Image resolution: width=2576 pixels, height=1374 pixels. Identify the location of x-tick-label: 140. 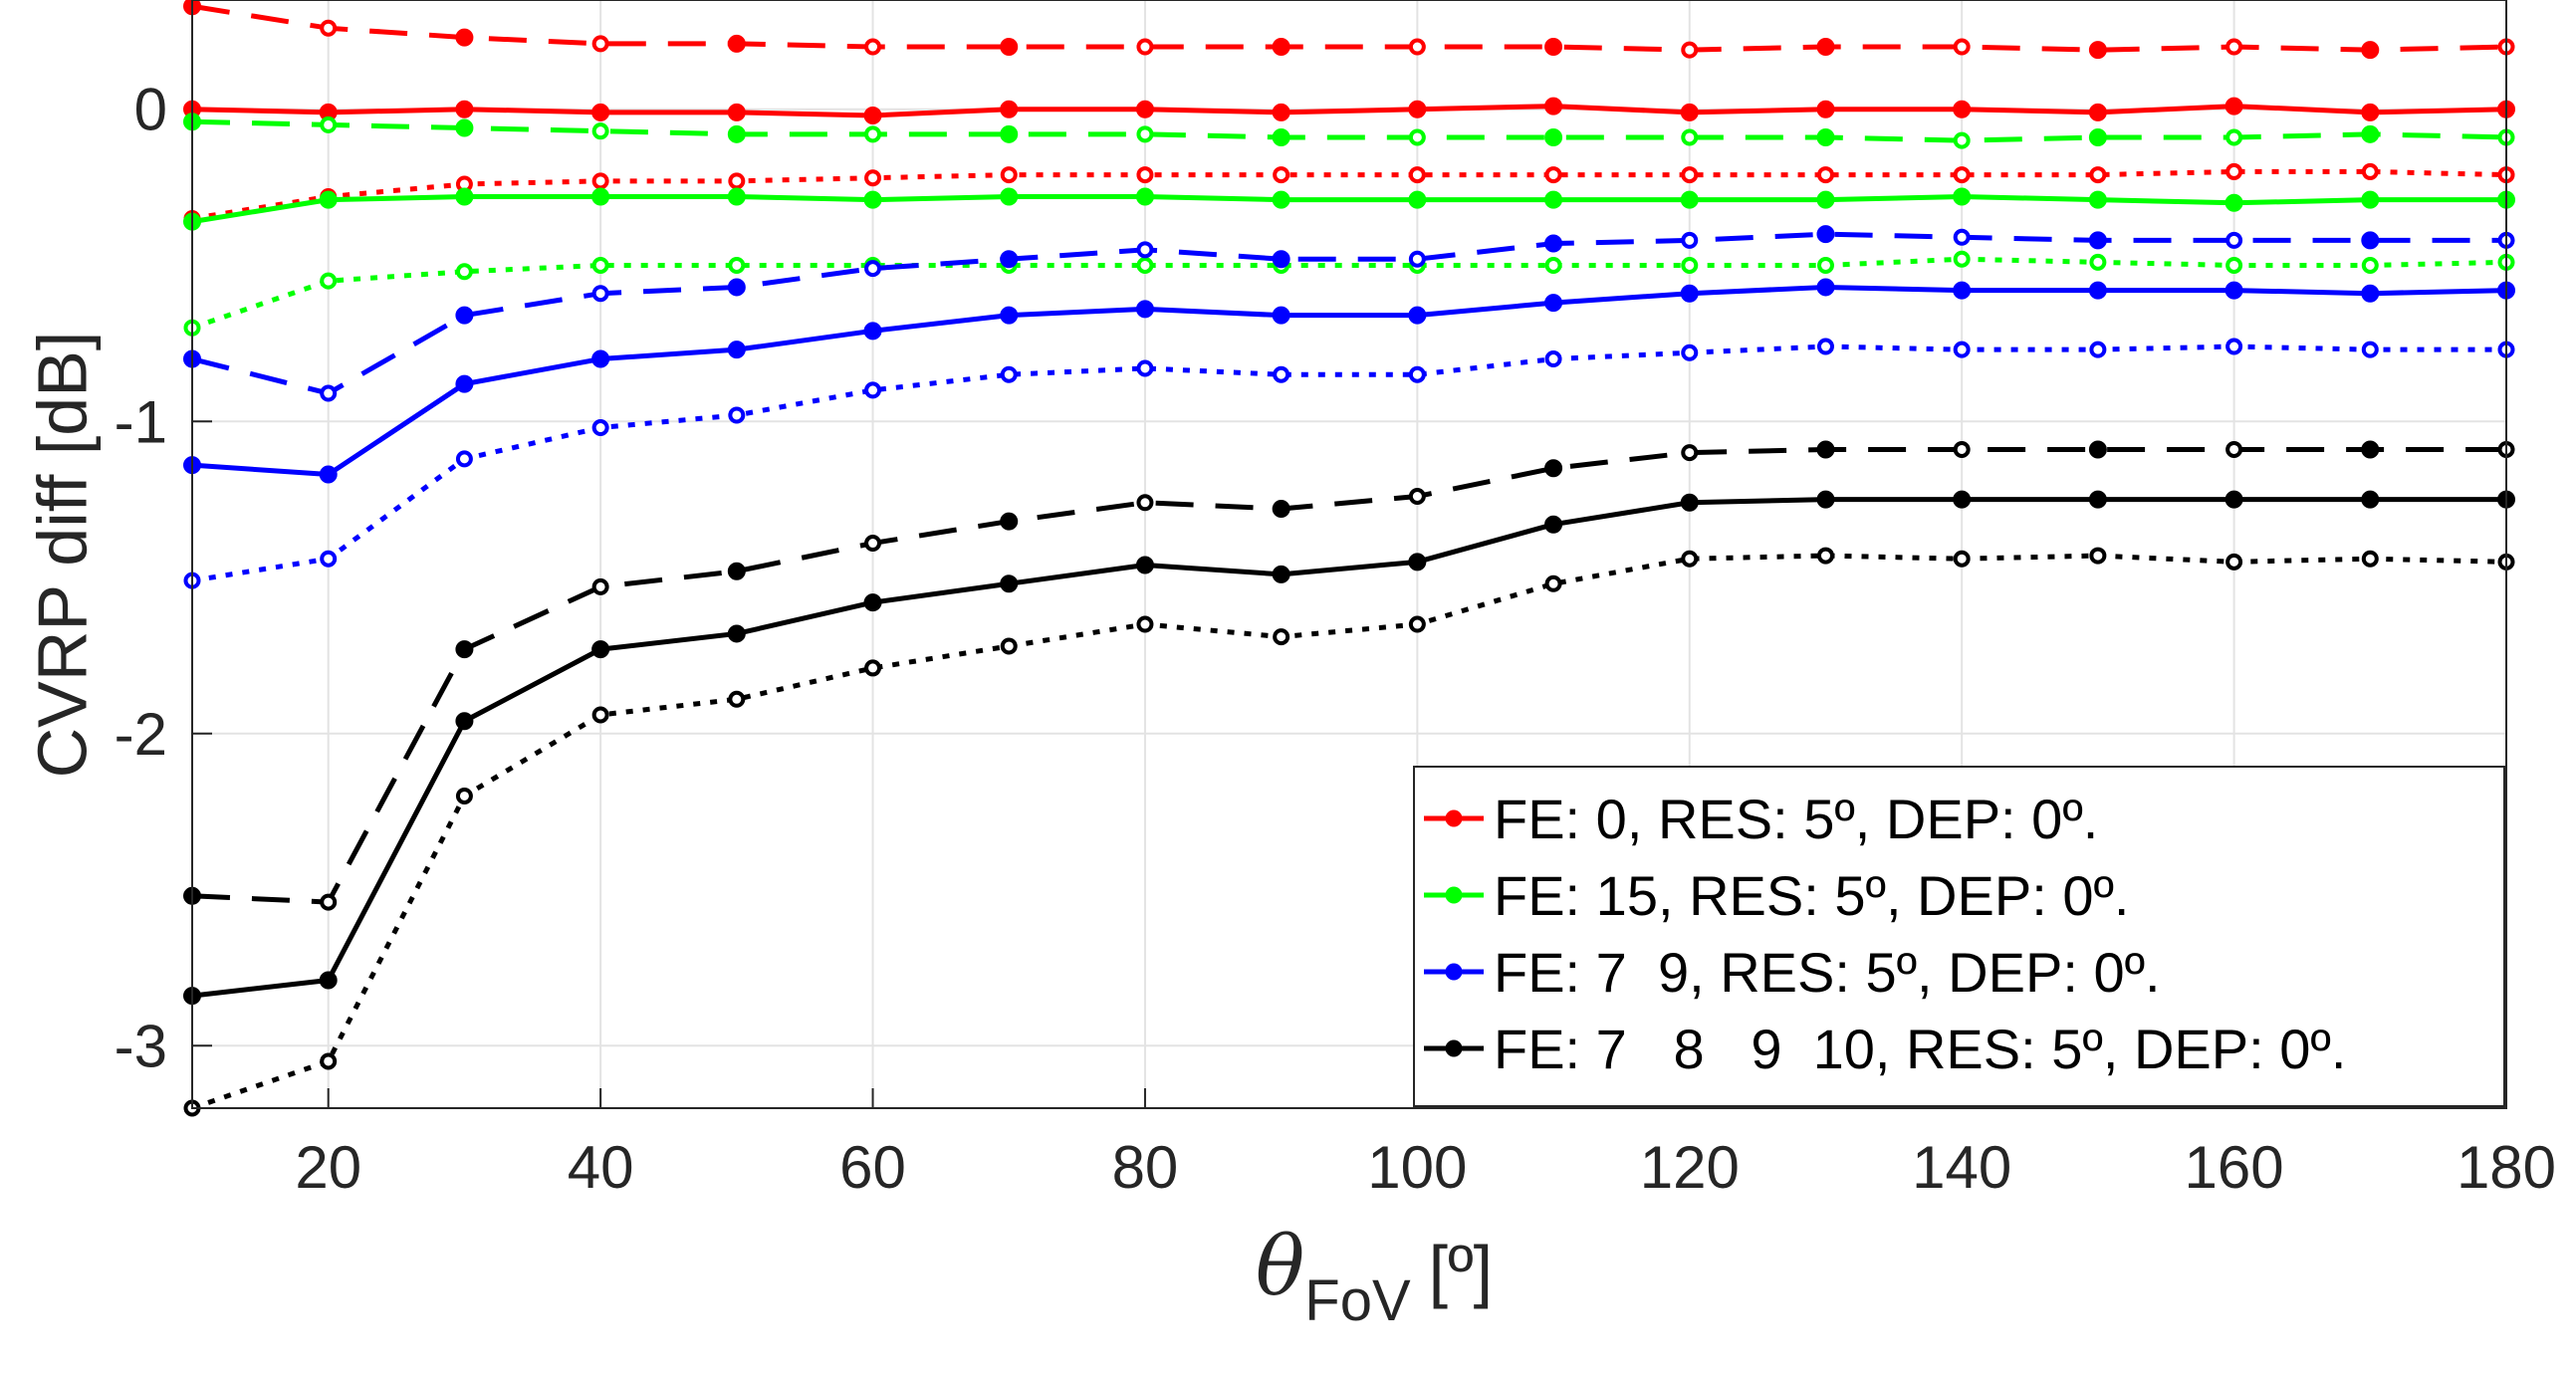
(1961, 1167).